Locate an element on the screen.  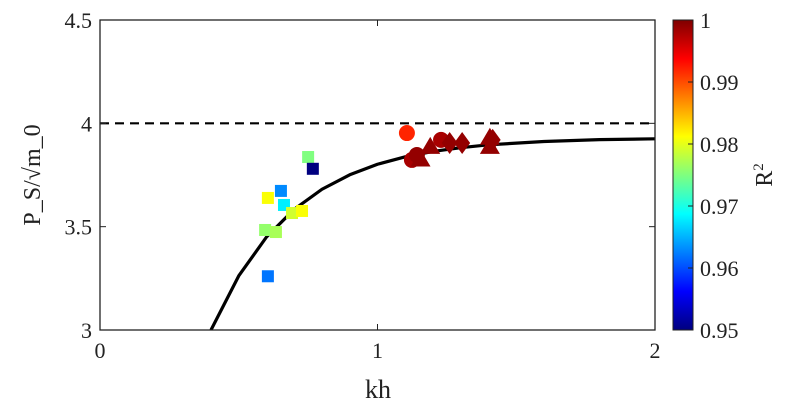
x-tick-label: 2 is located at coordinates (655, 350).